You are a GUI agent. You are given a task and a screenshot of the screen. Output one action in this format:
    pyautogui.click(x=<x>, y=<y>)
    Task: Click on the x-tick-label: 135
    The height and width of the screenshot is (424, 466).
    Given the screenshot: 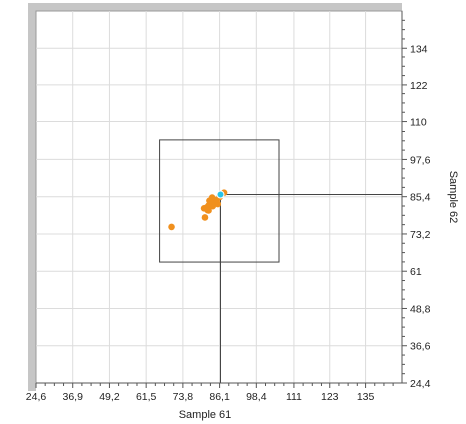 What is the action you would take?
    pyautogui.click(x=366, y=397)
    